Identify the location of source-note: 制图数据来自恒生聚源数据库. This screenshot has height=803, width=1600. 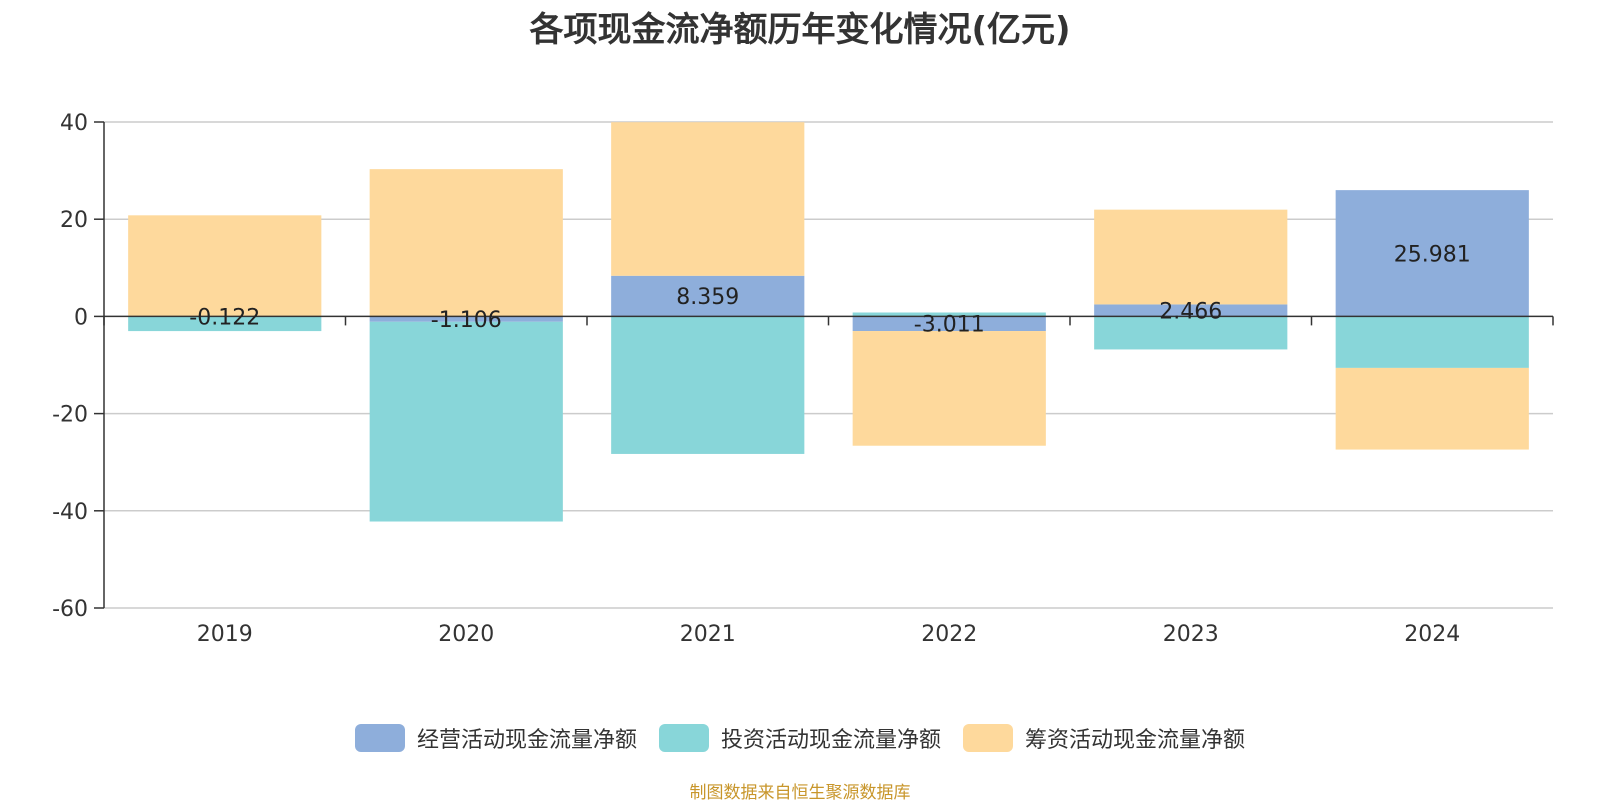
(800, 793).